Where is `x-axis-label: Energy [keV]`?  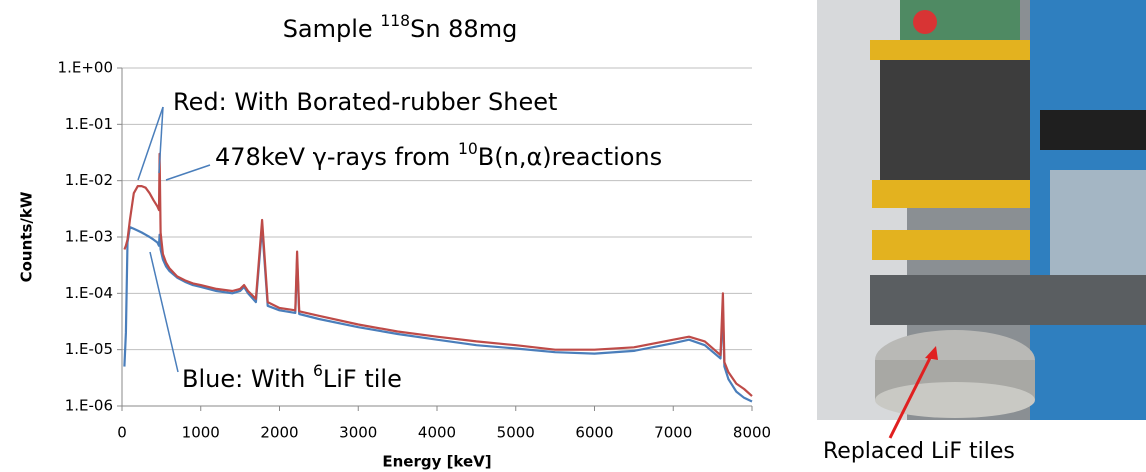
x-axis-label: Energy [keV] is located at coordinates (436, 462).